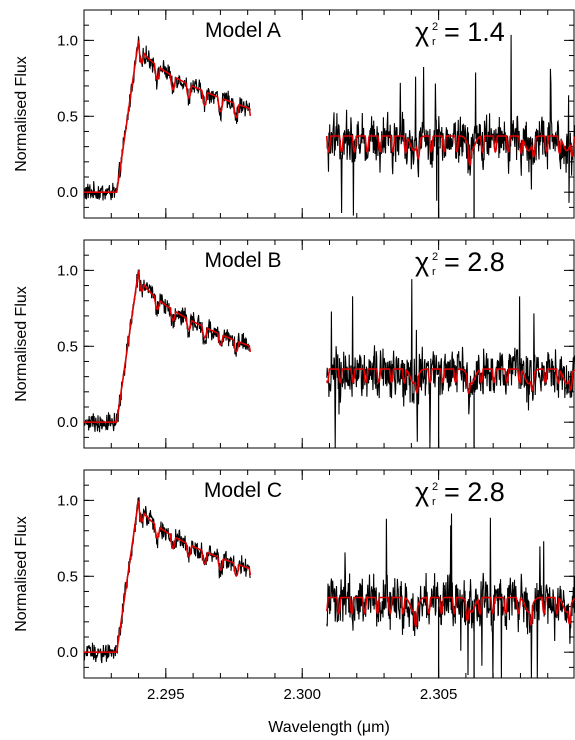  Describe the element at coordinates (242, 260) in the screenshot. I see `model-label: Model B` at that location.